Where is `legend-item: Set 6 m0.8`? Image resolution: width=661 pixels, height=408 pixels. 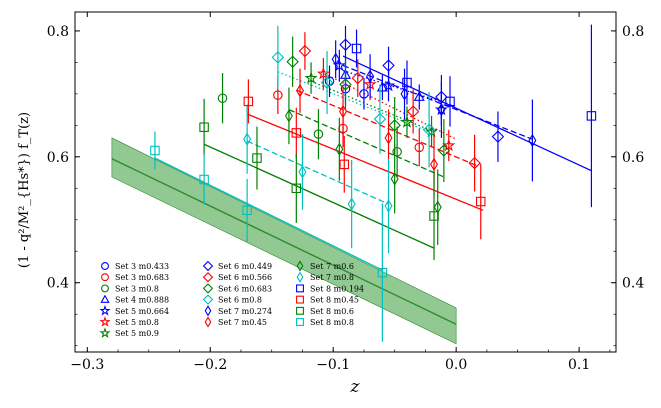 legend-item: Set 6 m0.8 is located at coordinates (232, 299).